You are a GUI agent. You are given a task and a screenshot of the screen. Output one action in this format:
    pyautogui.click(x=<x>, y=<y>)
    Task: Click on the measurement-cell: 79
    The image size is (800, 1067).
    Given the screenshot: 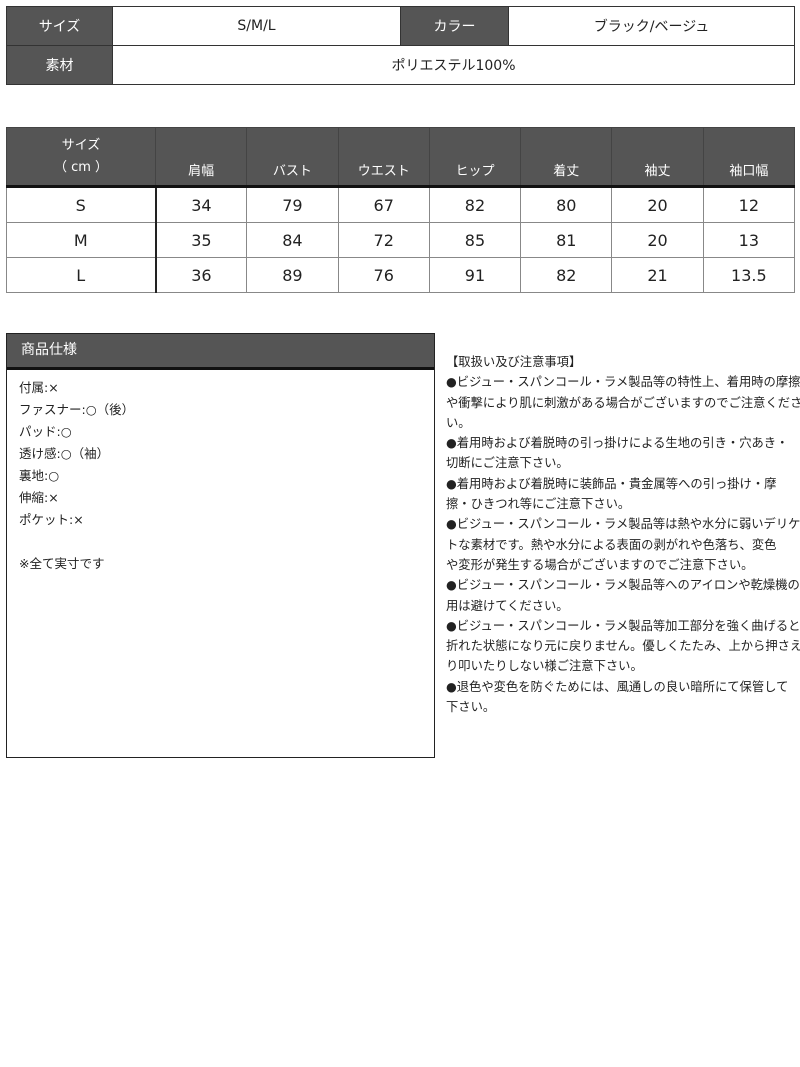 What is the action you would take?
    pyautogui.click(x=292, y=204)
    